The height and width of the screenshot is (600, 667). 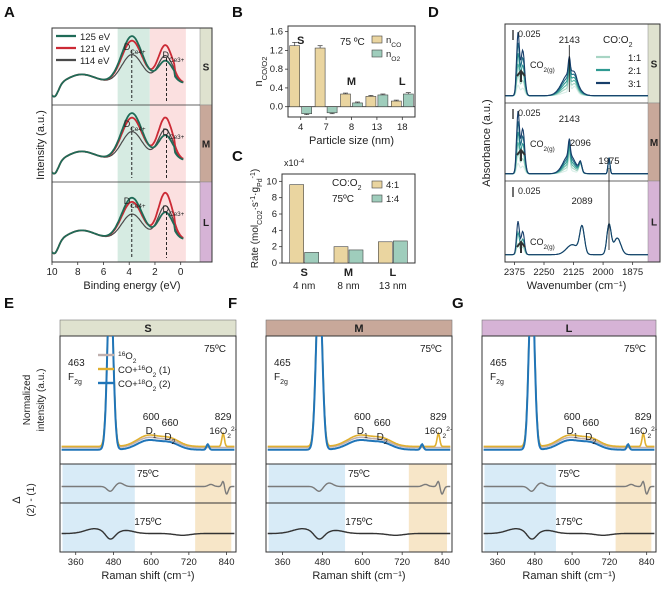 I want to click on peak-label-G-1b: D1, so click(x=572, y=433).